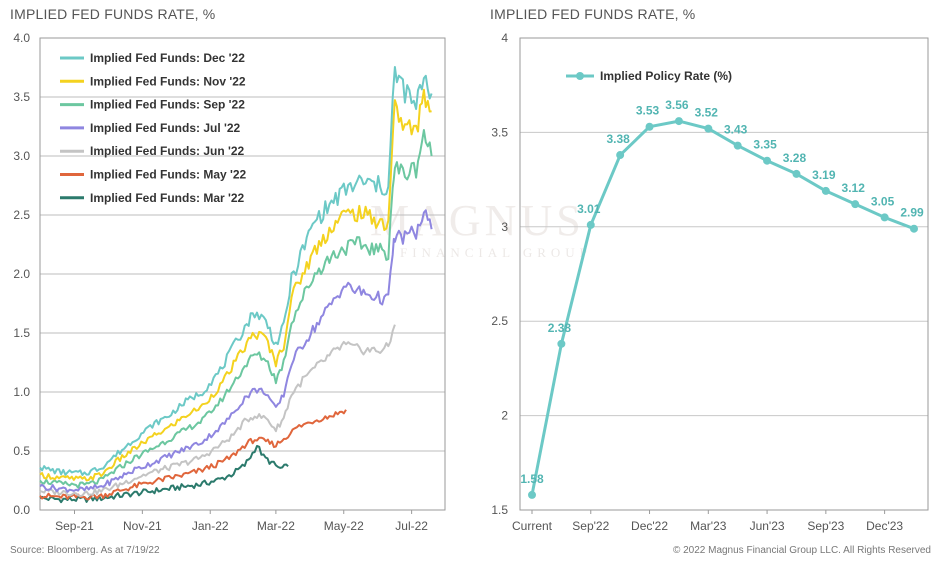 This screenshot has width=941, height=562. Describe the element at coordinates (708, 526) in the screenshot. I see `x-tick-label: Mar'23` at that location.